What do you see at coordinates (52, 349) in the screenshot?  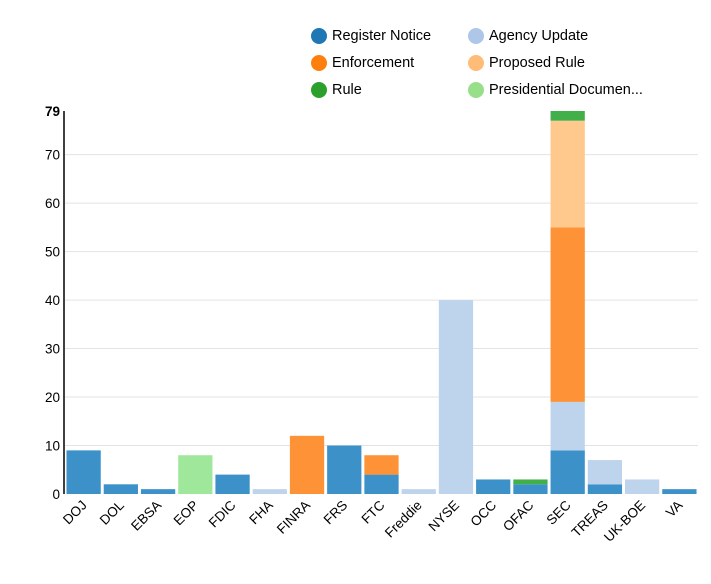 I see `y-tick-label: 30` at bounding box center [52, 349].